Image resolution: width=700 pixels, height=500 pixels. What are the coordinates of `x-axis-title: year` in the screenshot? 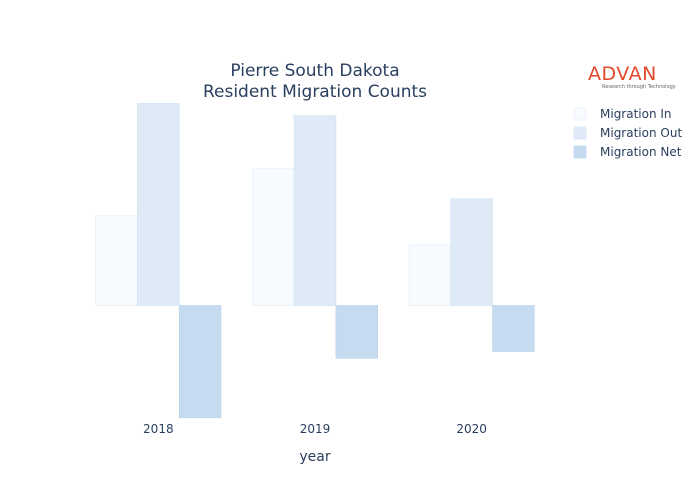 It's located at (314, 457).